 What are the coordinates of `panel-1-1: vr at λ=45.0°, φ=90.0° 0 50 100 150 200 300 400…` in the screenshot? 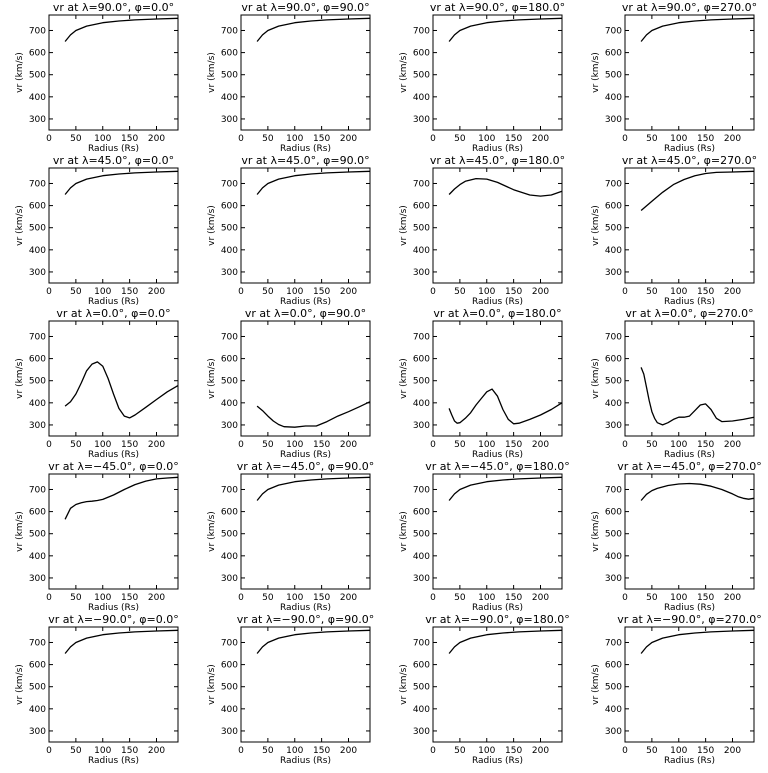 It's located at (289, 230).